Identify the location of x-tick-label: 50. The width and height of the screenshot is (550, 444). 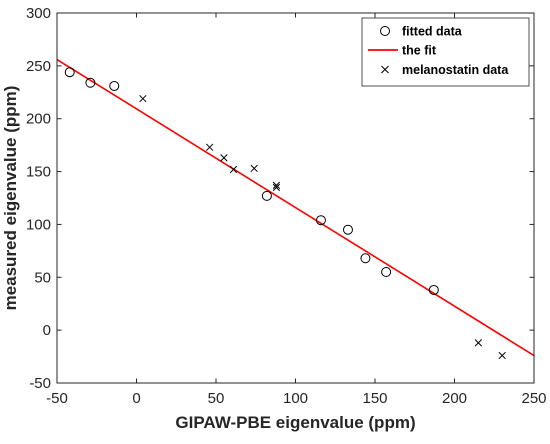
(216, 398).